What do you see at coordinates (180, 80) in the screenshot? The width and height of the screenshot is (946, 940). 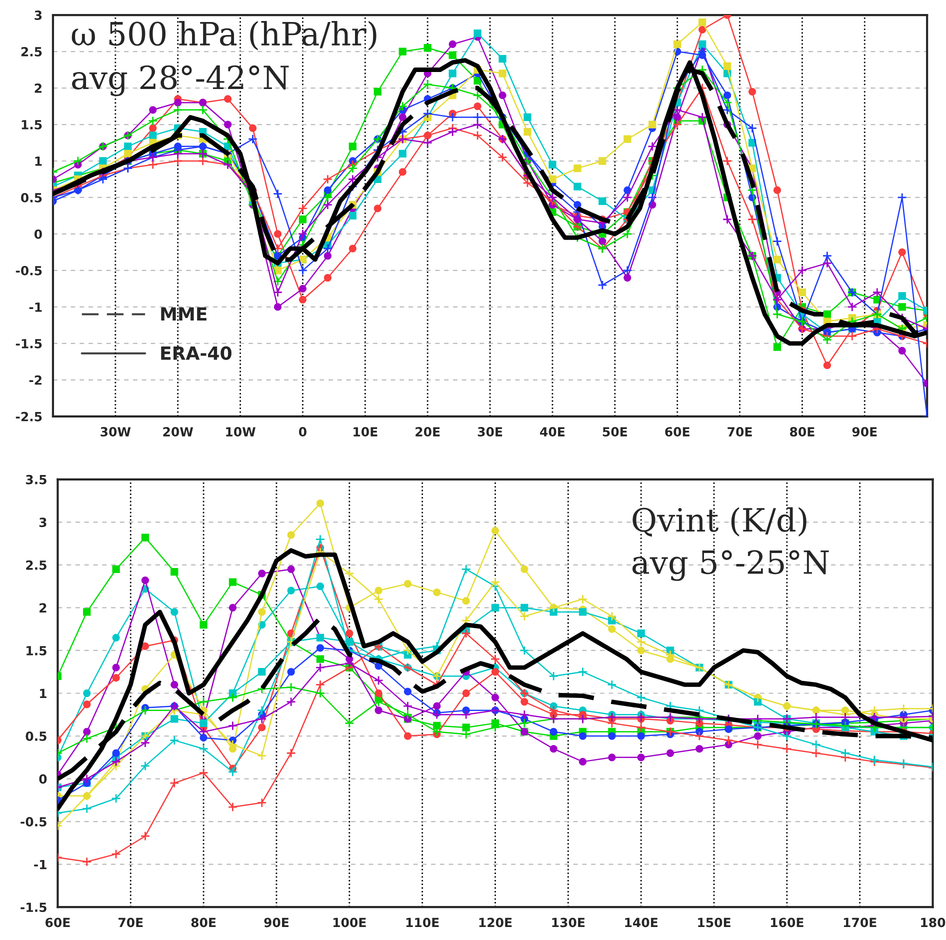 I see `text: avg 28°-42°N` at bounding box center [180, 80].